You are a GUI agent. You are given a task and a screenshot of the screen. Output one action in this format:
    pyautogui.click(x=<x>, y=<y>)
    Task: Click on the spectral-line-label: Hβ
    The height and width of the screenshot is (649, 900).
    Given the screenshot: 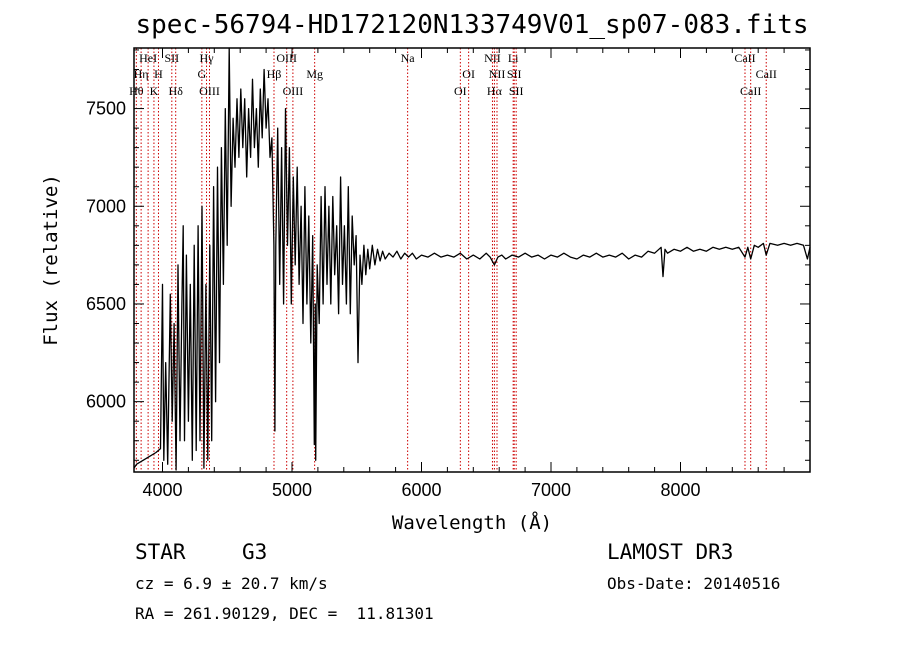 What is the action you would take?
    pyautogui.click(x=274, y=74)
    